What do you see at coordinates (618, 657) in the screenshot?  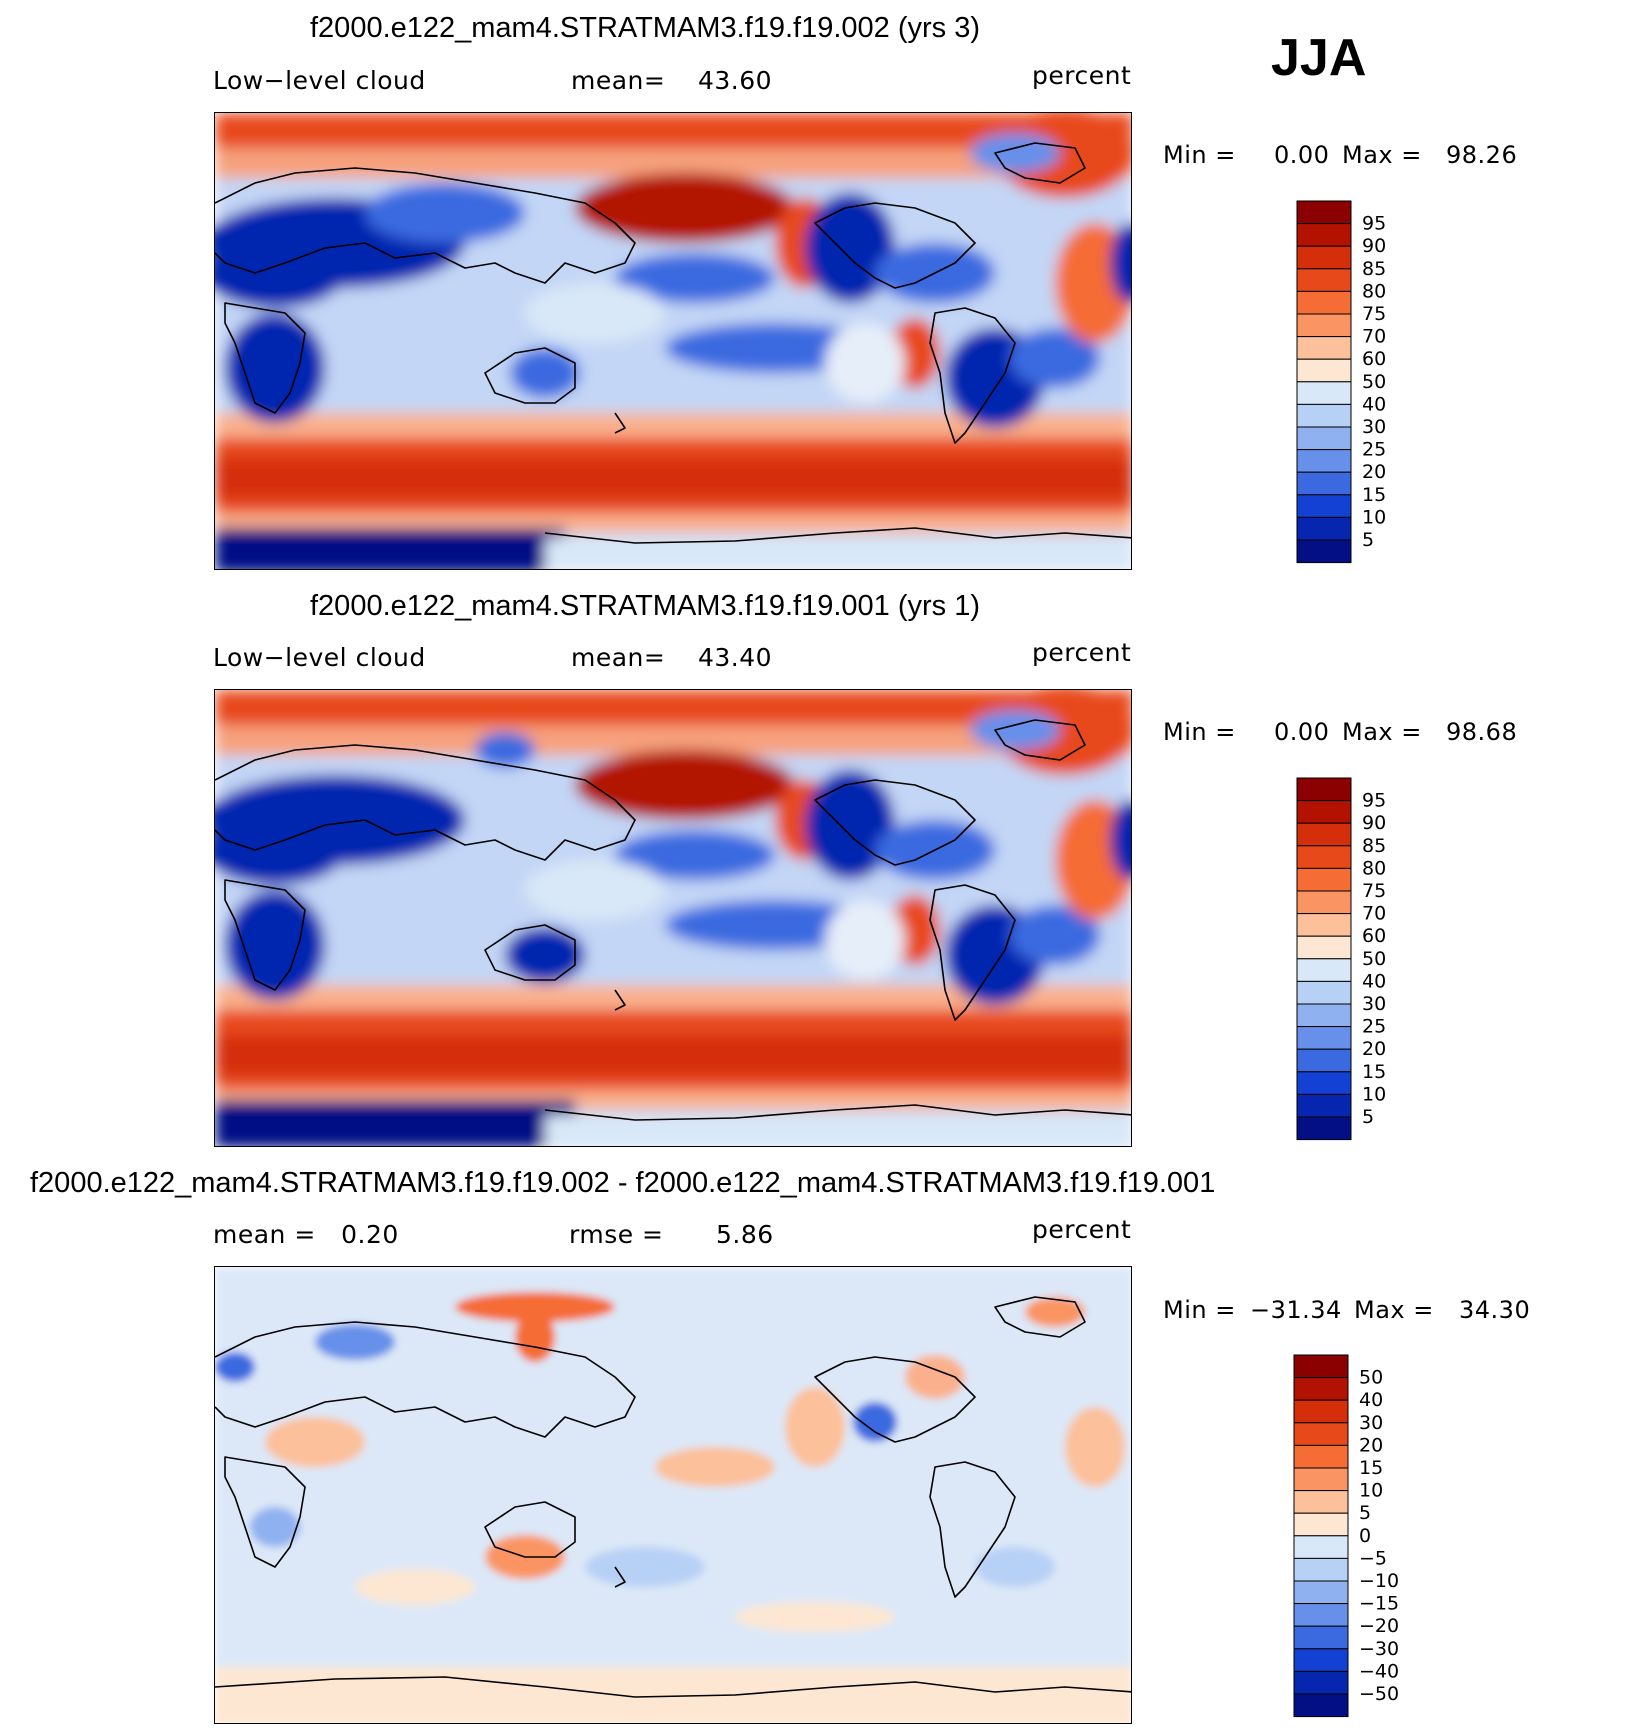 I see `mean-label: mean=` at bounding box center [618, 657].